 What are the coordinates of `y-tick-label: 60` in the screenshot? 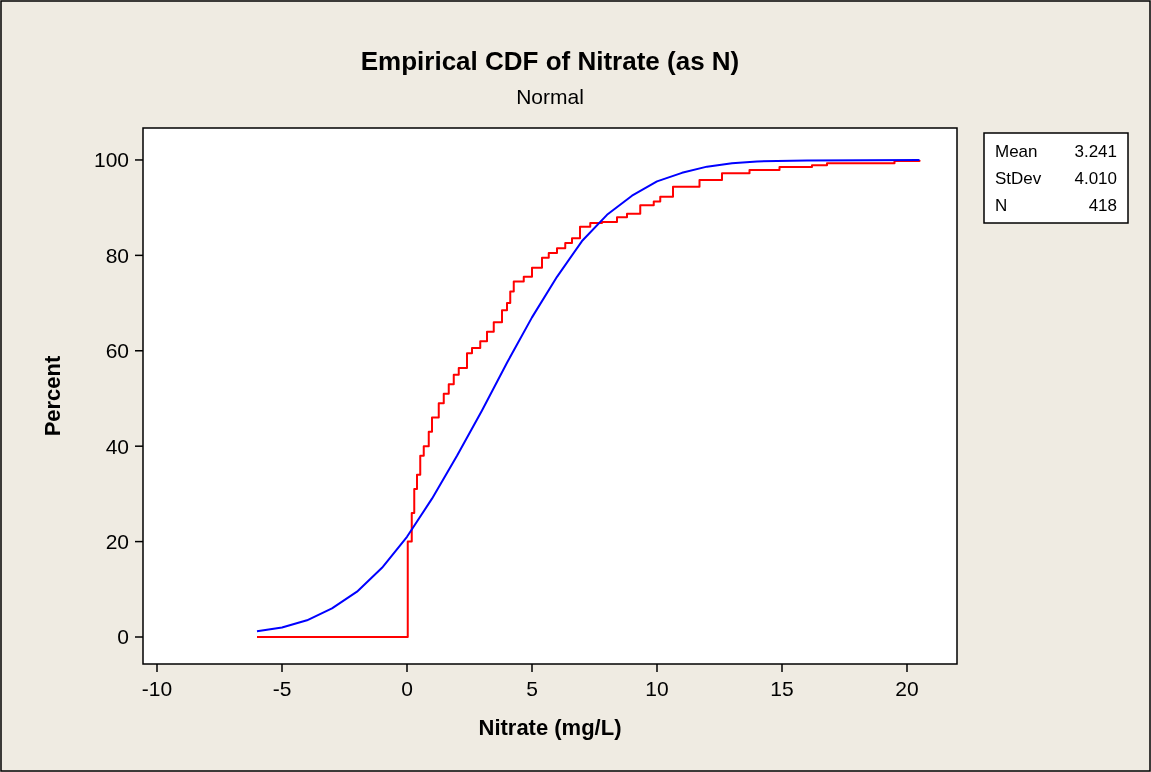 It's located at (117, 351).